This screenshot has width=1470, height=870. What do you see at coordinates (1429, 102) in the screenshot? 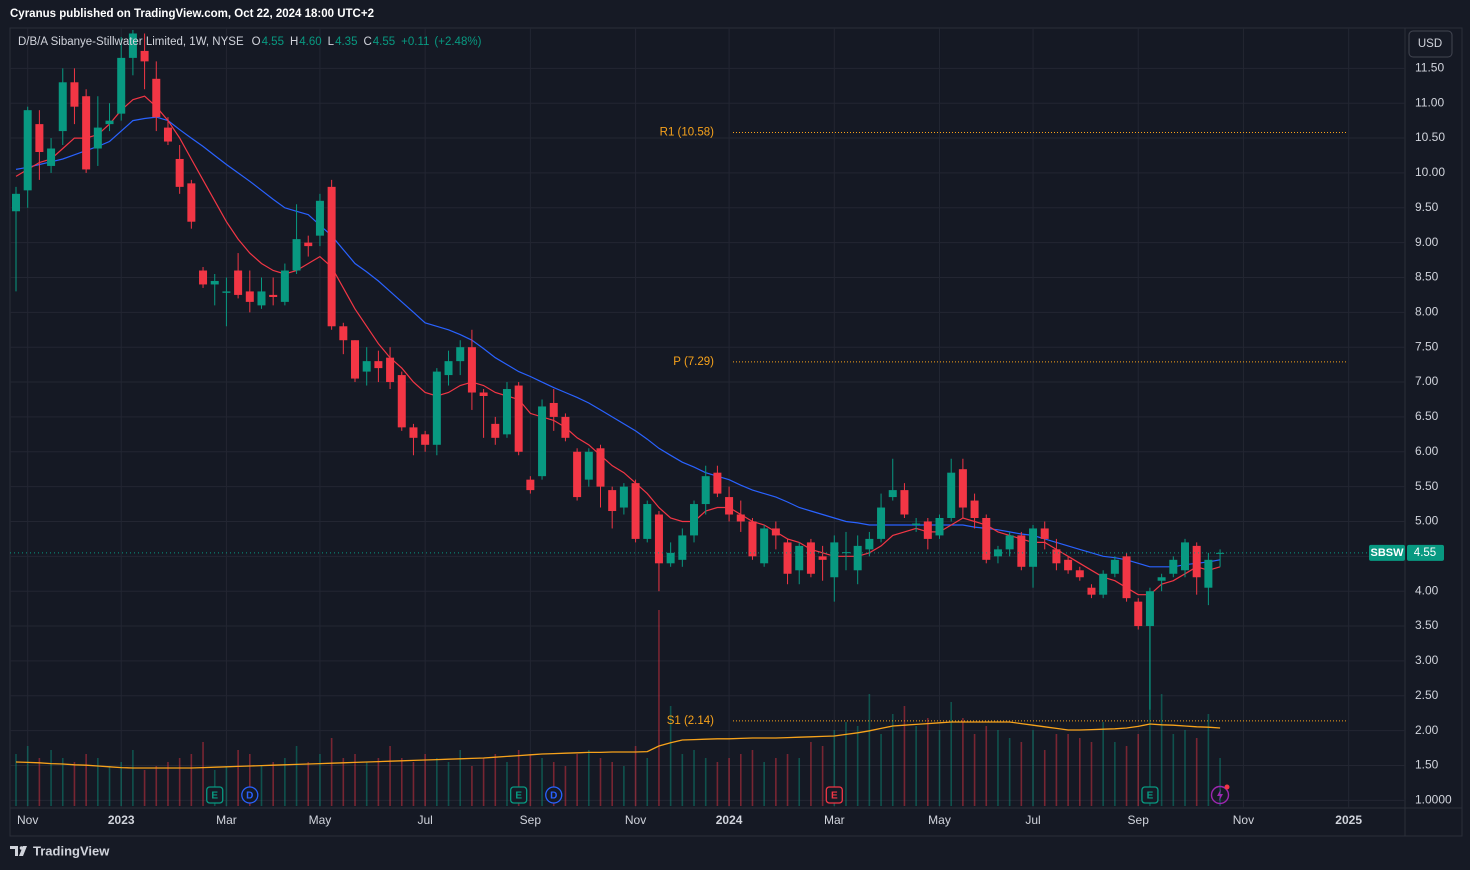
I see `y-tick-label: 11.00` at bounding box center [1429, 102].